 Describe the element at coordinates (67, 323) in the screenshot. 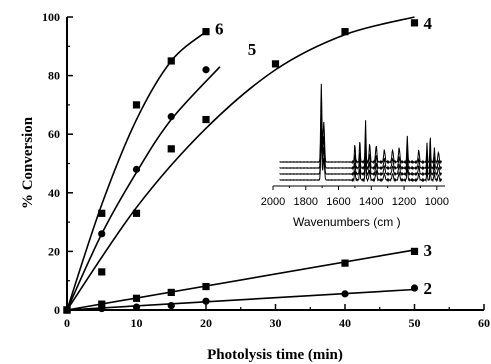

I see `x-tick-label: 0` at that location.